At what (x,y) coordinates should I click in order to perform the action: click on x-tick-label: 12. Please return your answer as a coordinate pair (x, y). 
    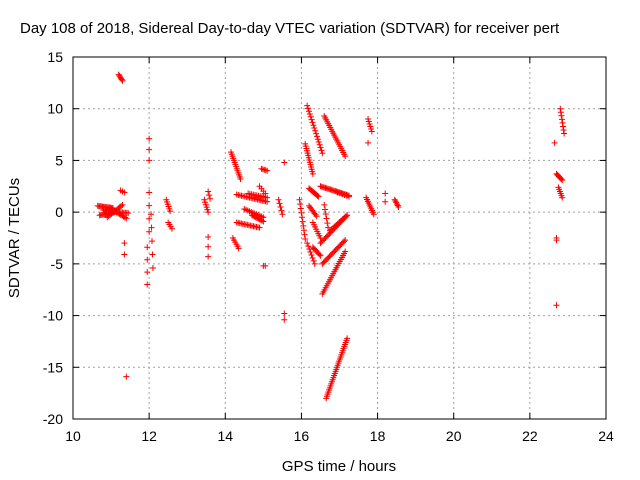
    Looking at the image, I should click on (149, 436).